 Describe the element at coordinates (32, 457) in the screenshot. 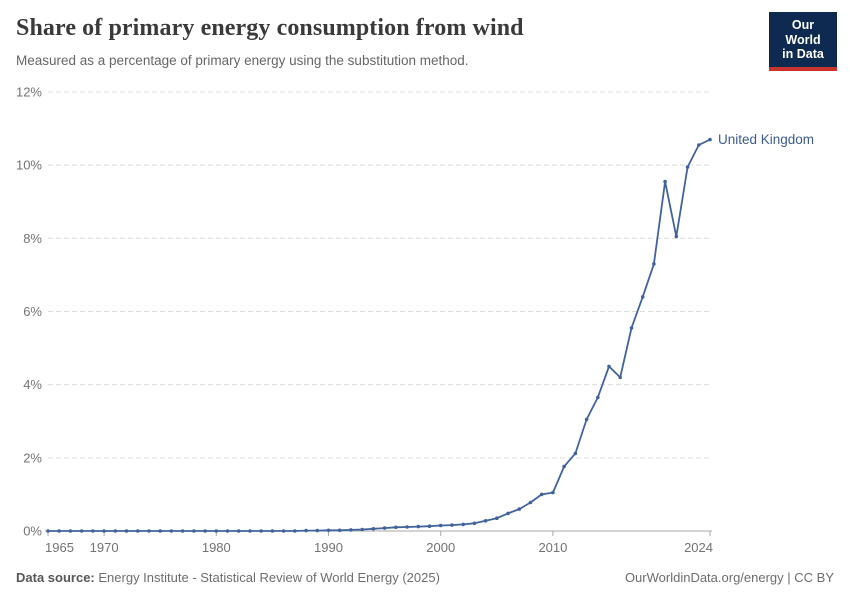

I see `y-tick-label: 2%` at that location.